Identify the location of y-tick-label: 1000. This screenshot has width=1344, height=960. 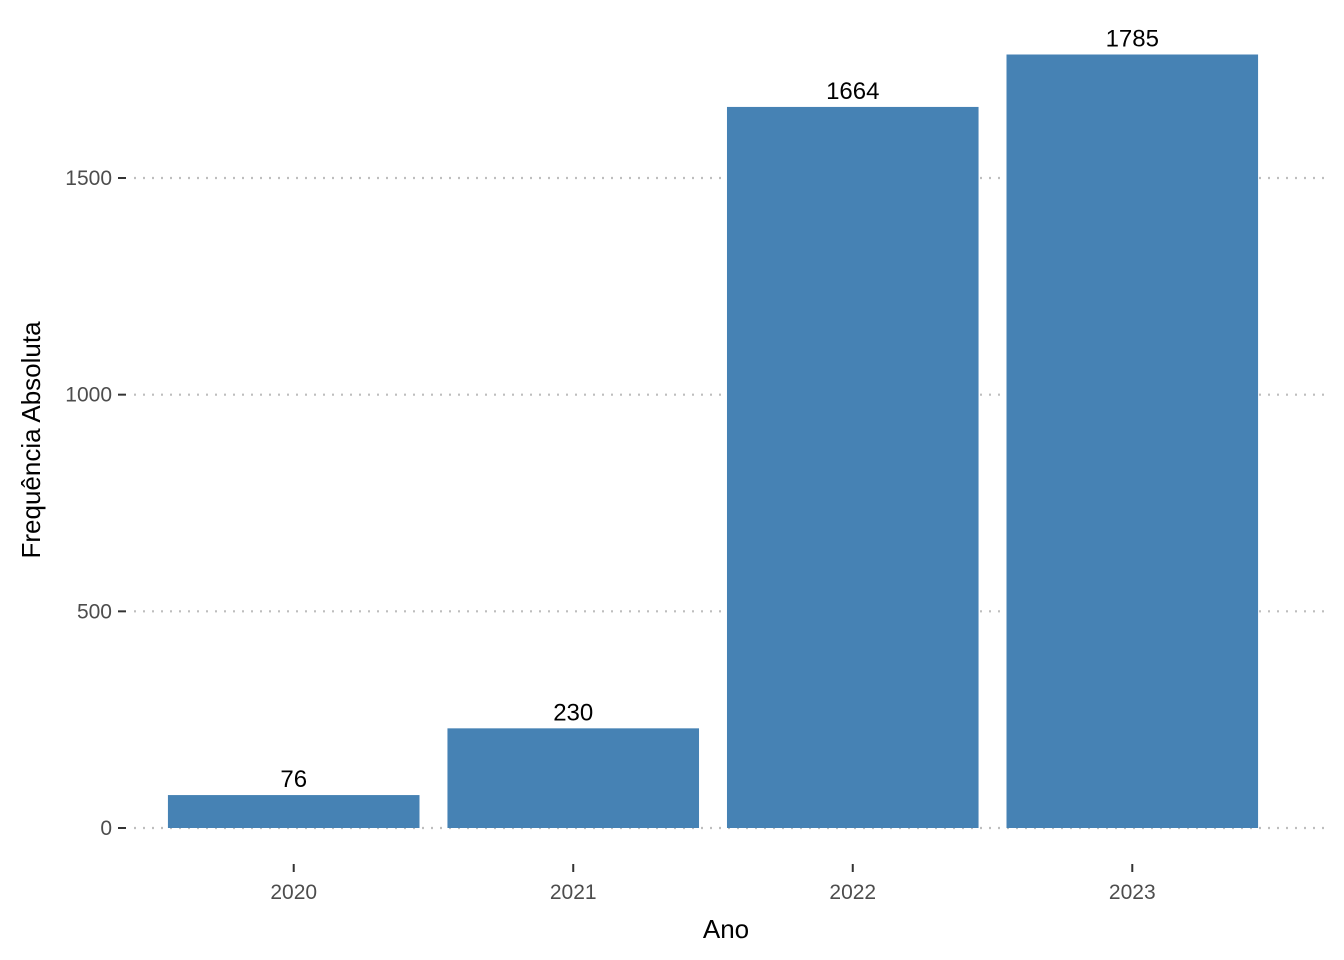
(88, 395).